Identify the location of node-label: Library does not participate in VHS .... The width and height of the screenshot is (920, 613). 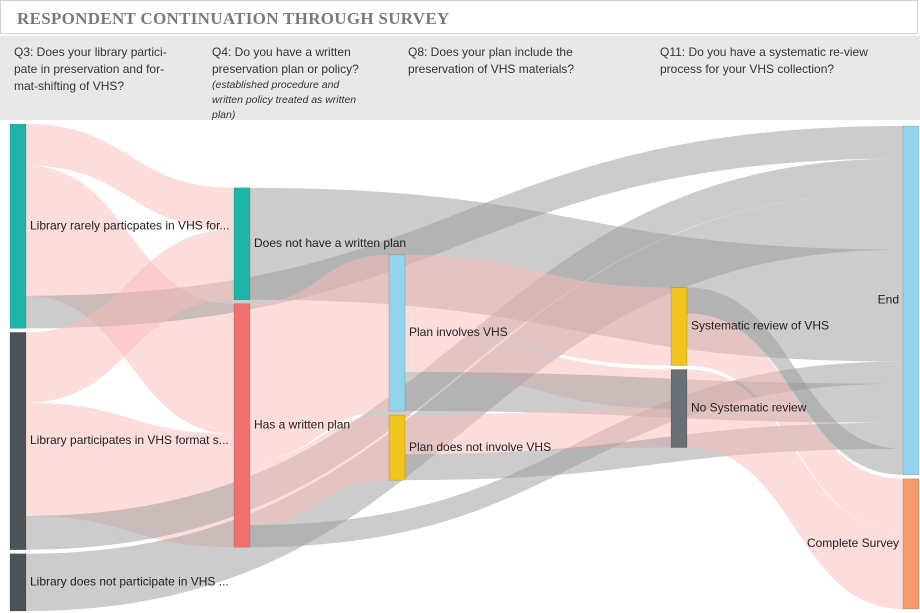
(129, 582).